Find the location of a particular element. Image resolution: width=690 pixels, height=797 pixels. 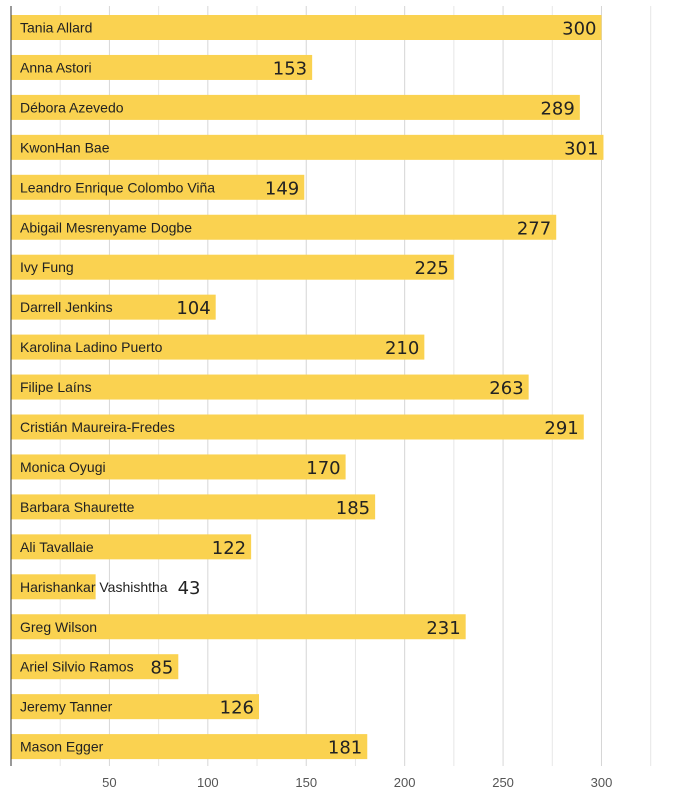

category-label: Jeremy Tanner is located at coordinates (66, 707).